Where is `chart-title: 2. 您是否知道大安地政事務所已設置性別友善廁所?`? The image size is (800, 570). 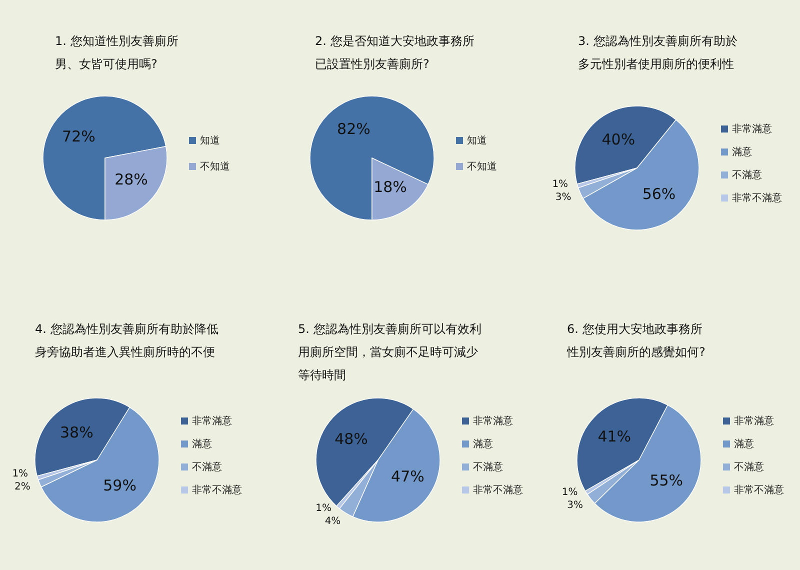 chart-title: 2. 您是否知道大安地政事務所已設置性別友善廁所? is located at coordinates (394, 52).